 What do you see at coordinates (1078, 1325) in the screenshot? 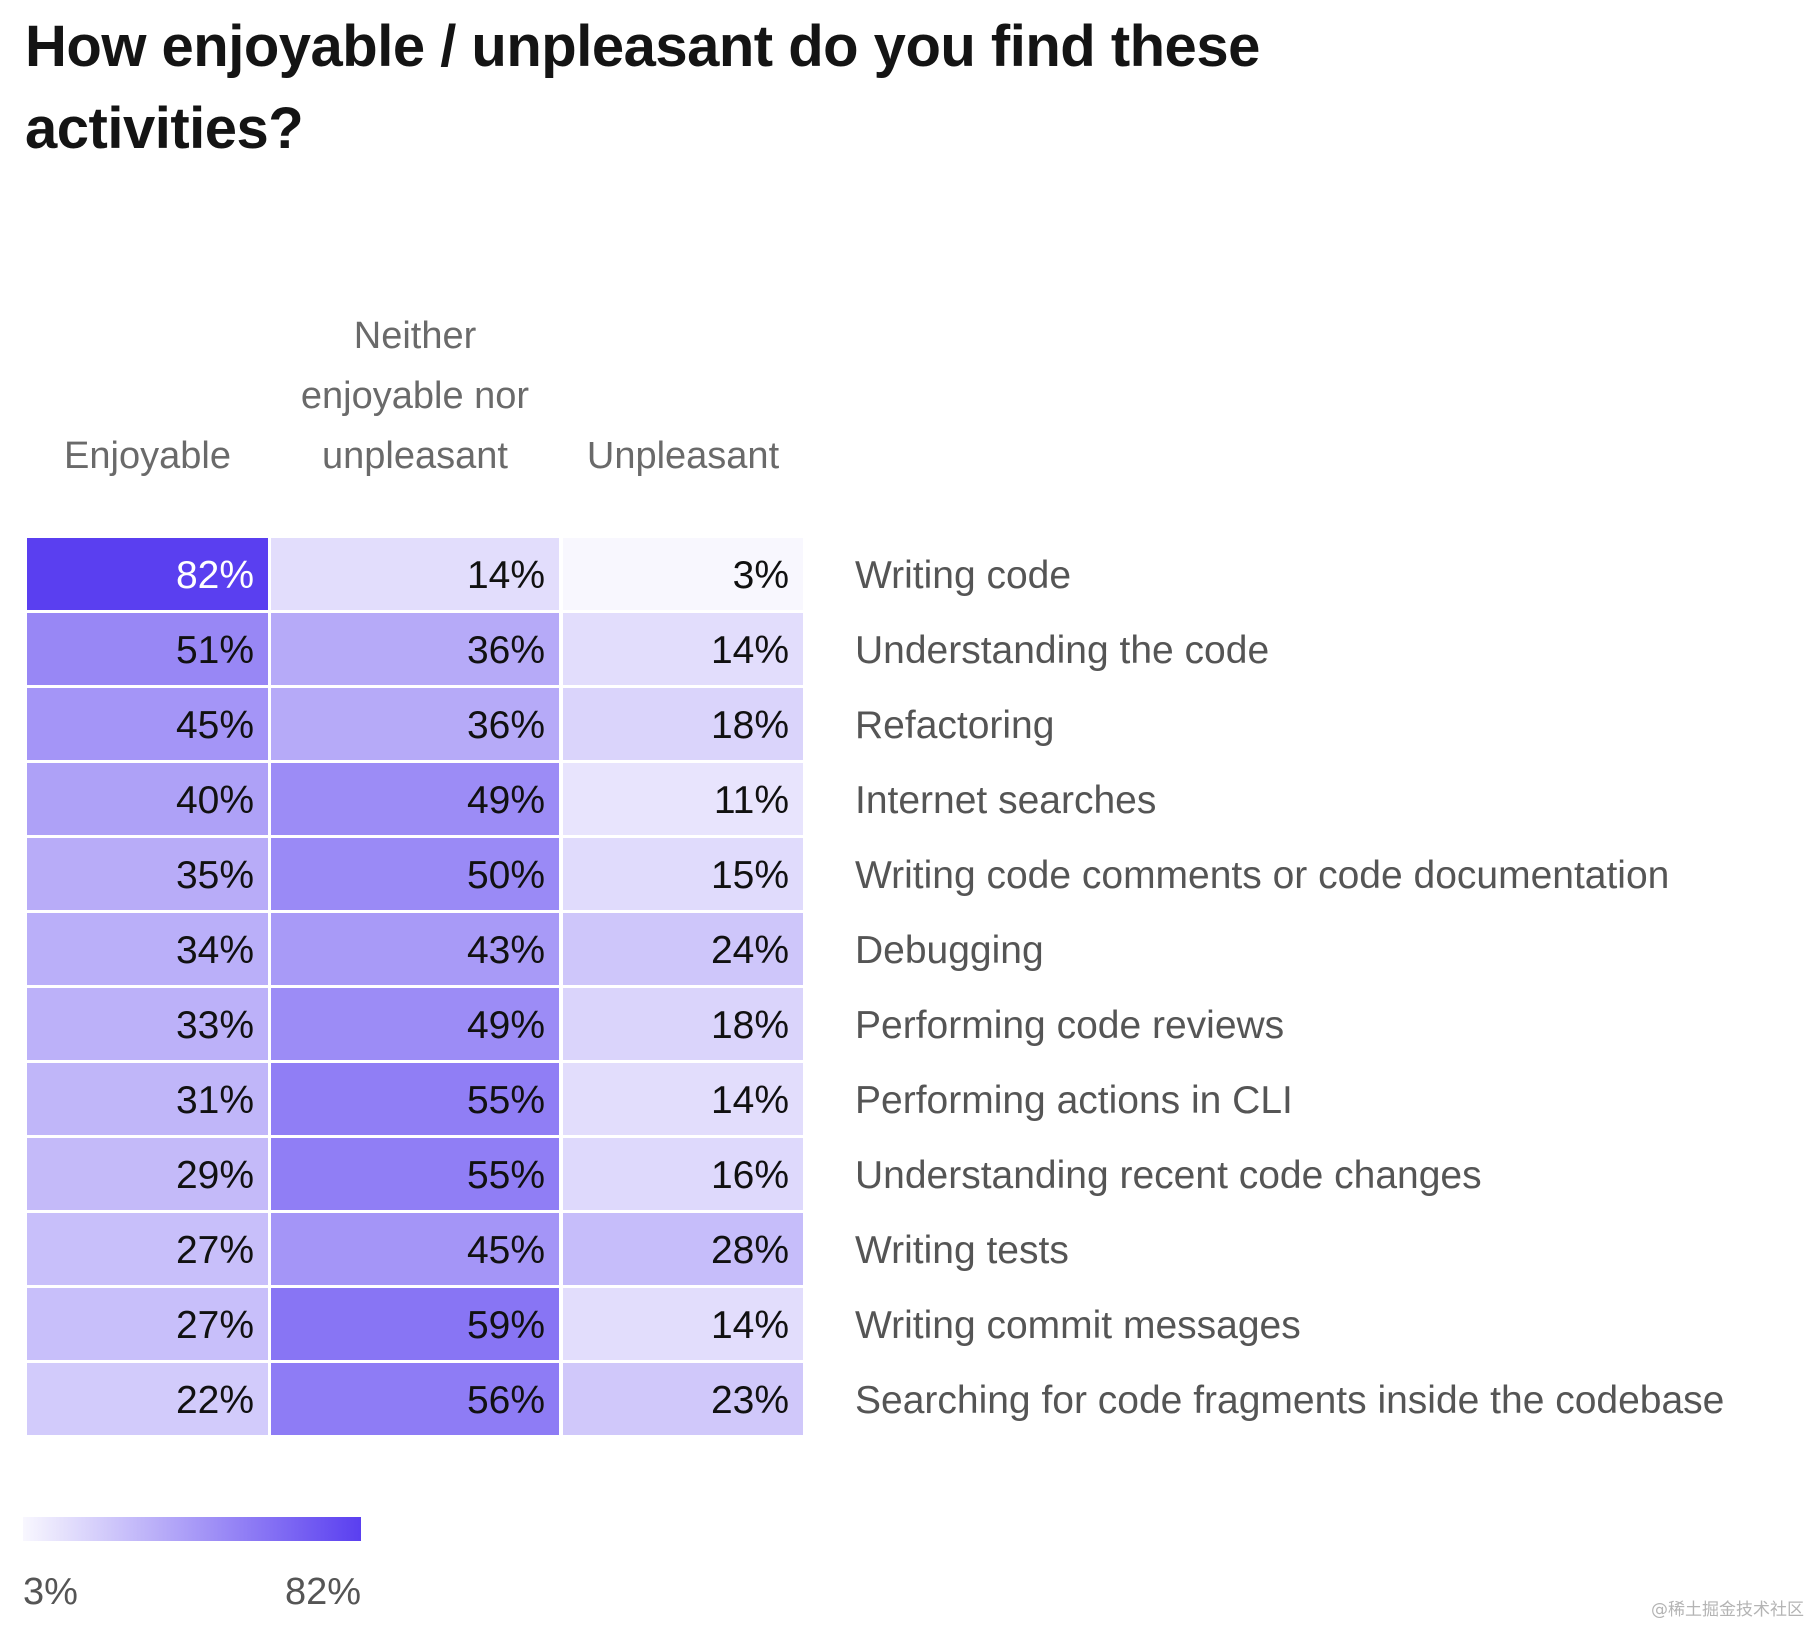
I see `row-label: Writing commit messages` at bounding box center [1078, 1325].